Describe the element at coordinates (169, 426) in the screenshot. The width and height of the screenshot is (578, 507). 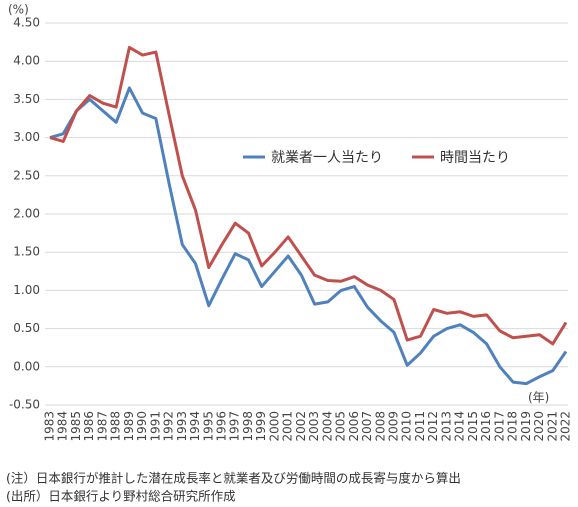
I see `x-tick-label: 1992` at that location.